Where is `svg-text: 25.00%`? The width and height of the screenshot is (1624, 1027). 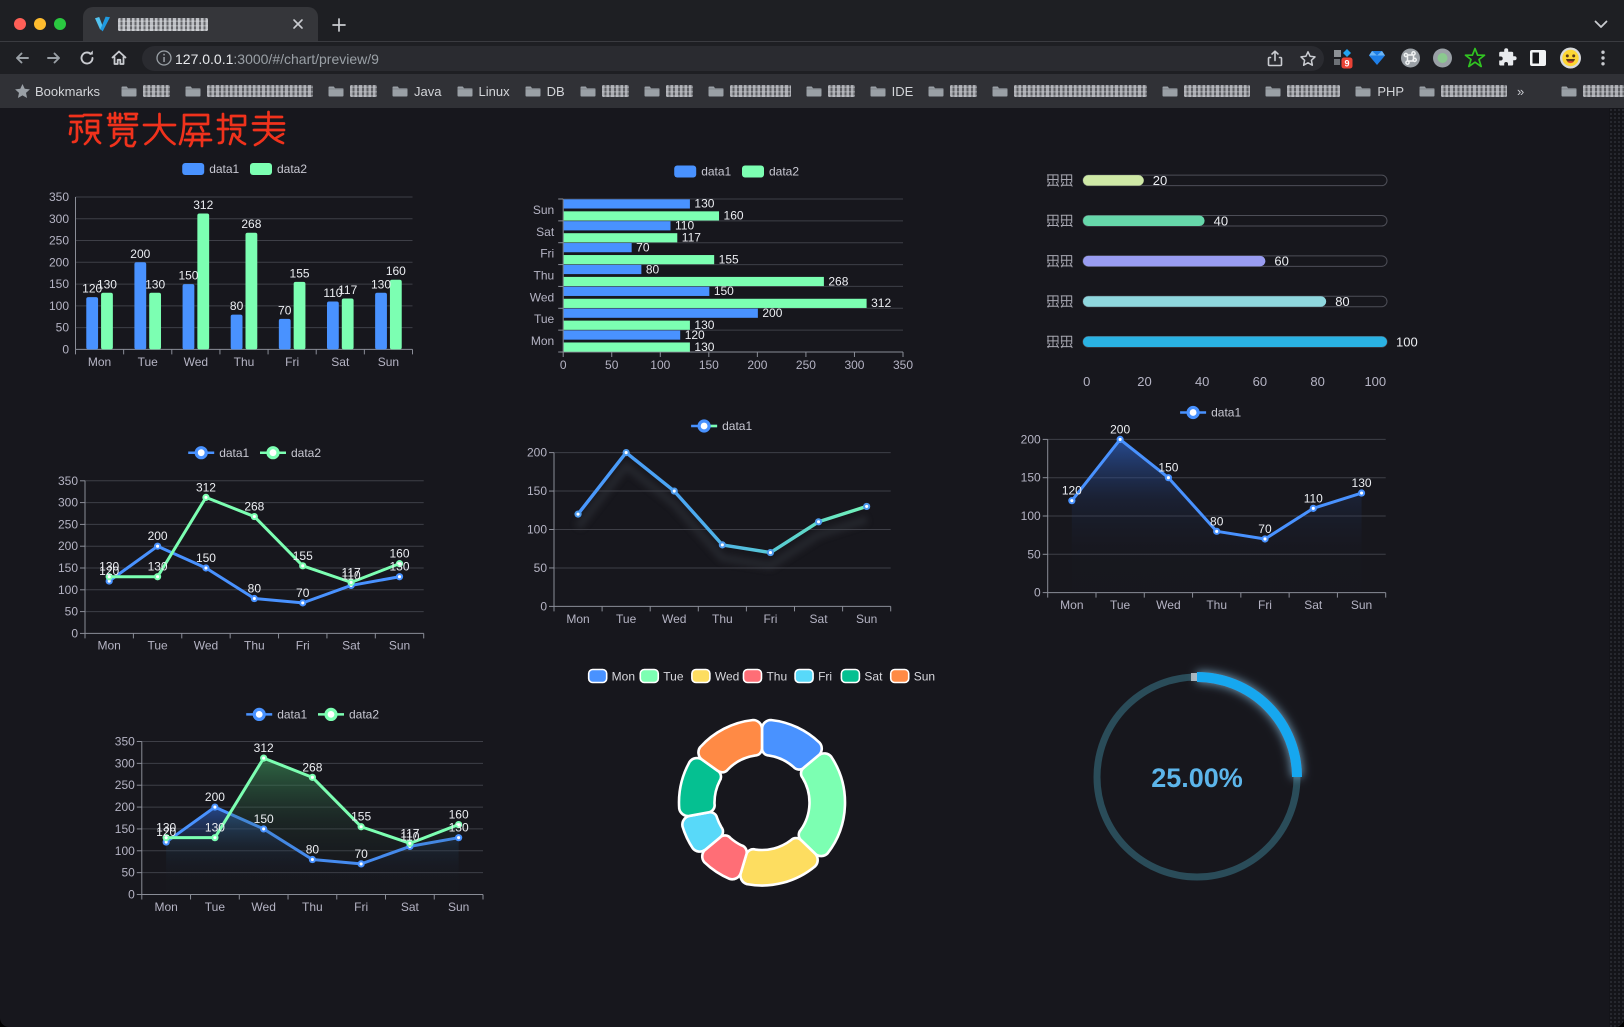
svg-text: 25.00% is located at coordinates (1197, 778).